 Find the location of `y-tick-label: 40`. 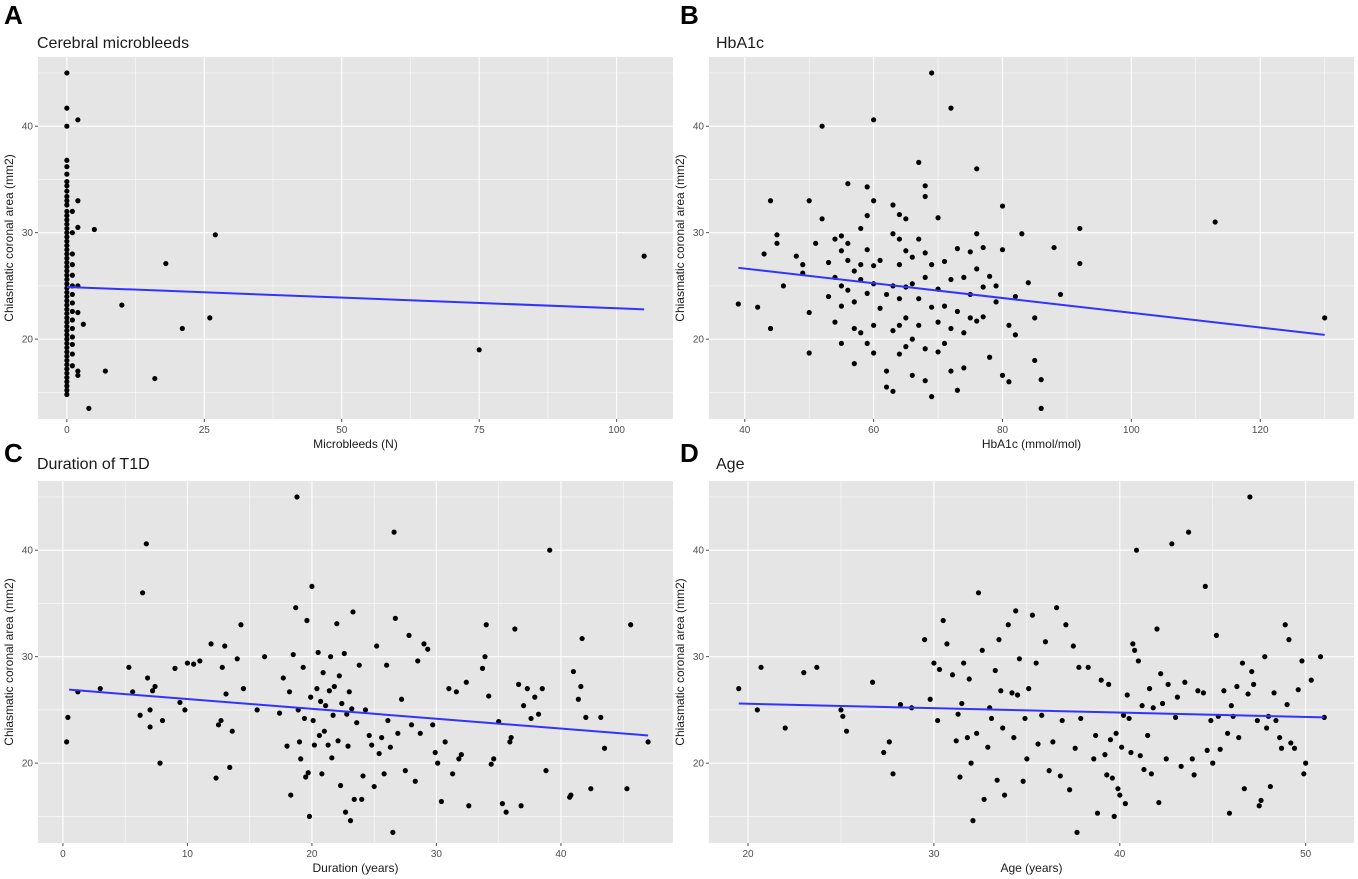

y-tick-label: 40 is located at coordinates (28, 127).